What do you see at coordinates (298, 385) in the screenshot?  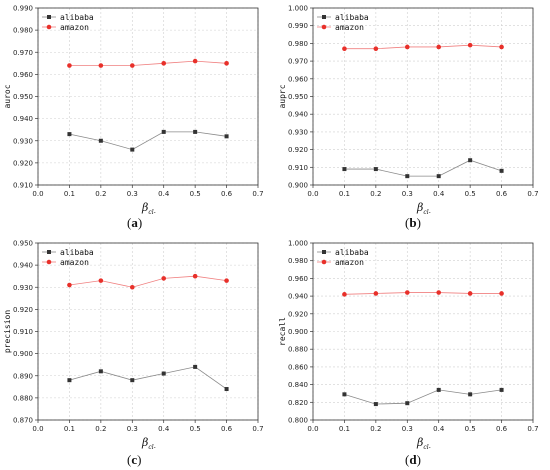 I see `y-tick-label: 0.840` at bounding box center [298, 385].